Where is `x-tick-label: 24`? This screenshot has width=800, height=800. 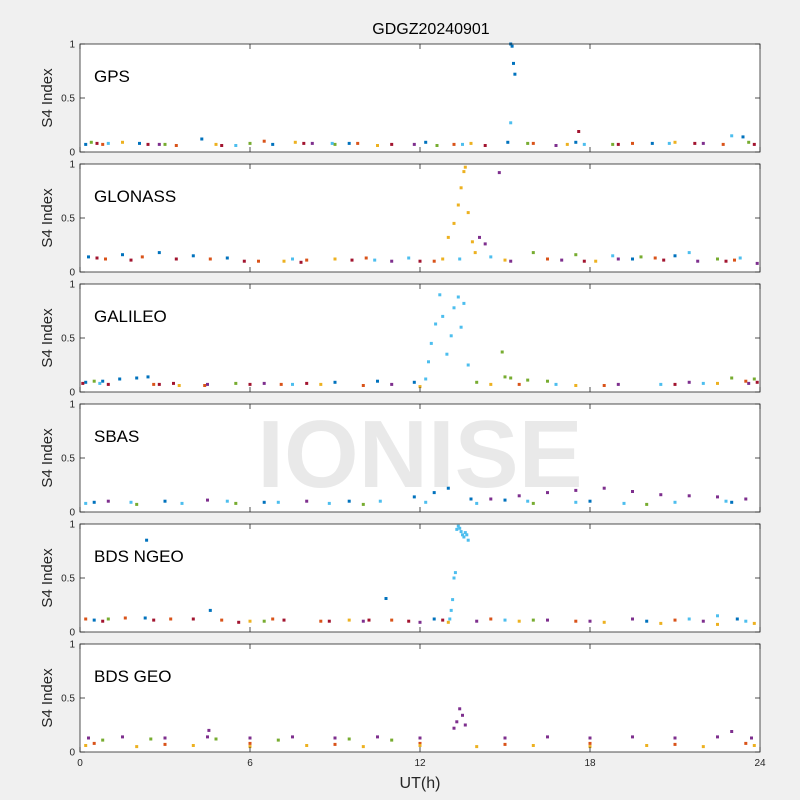
x-tick-label: 24 is located at coordinates (760, 763).